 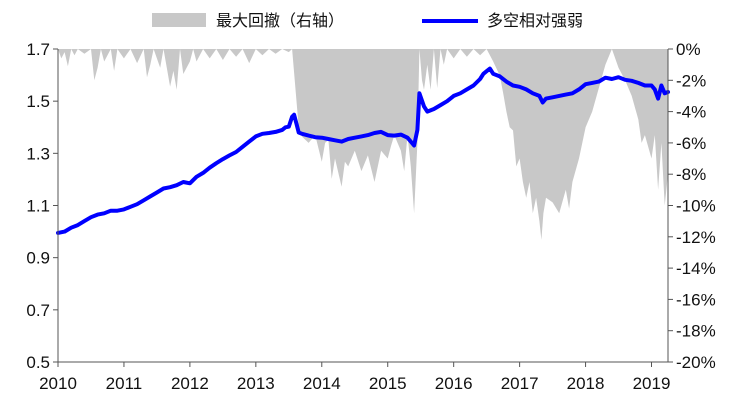 I want to click on y-right-tick-label: -2%, so click(x=691, y=80).